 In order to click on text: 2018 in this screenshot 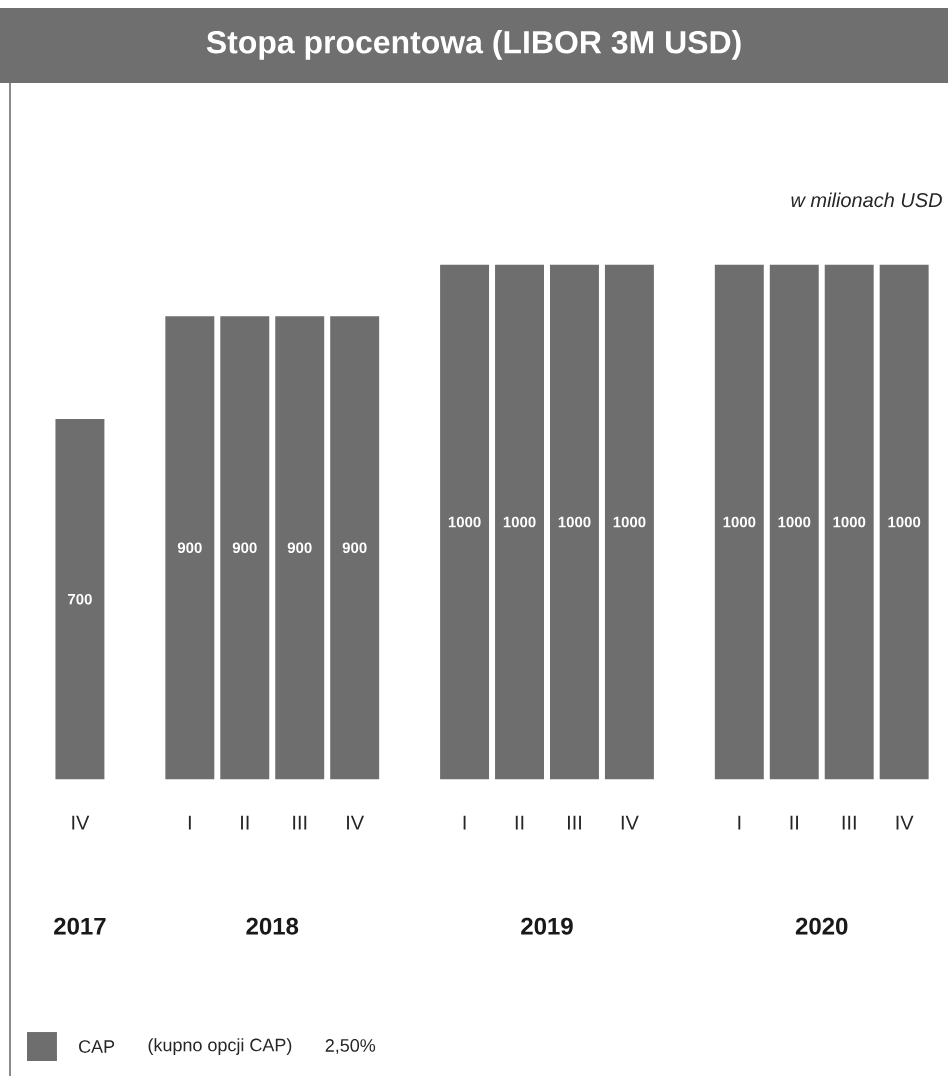, I will do `click(272, 926)`.